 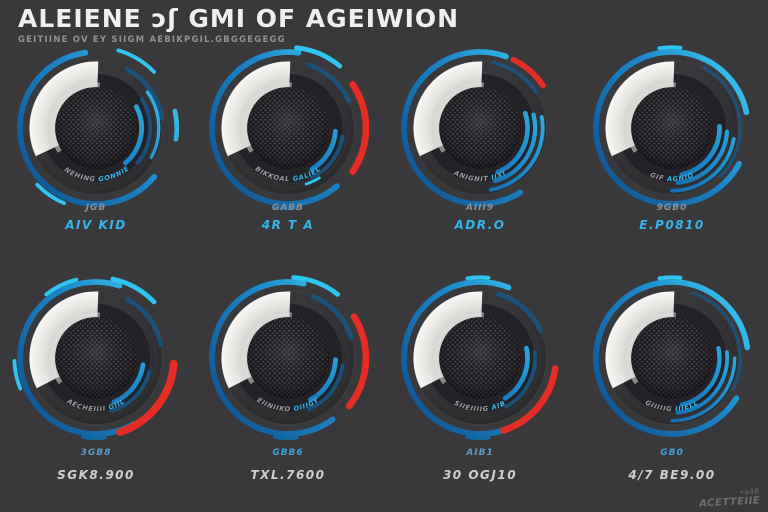 What do you see at coordinates (288, 475) in the screenshot?
I see `gauge-value: TXL.7600` at bounding box center [288, 475].